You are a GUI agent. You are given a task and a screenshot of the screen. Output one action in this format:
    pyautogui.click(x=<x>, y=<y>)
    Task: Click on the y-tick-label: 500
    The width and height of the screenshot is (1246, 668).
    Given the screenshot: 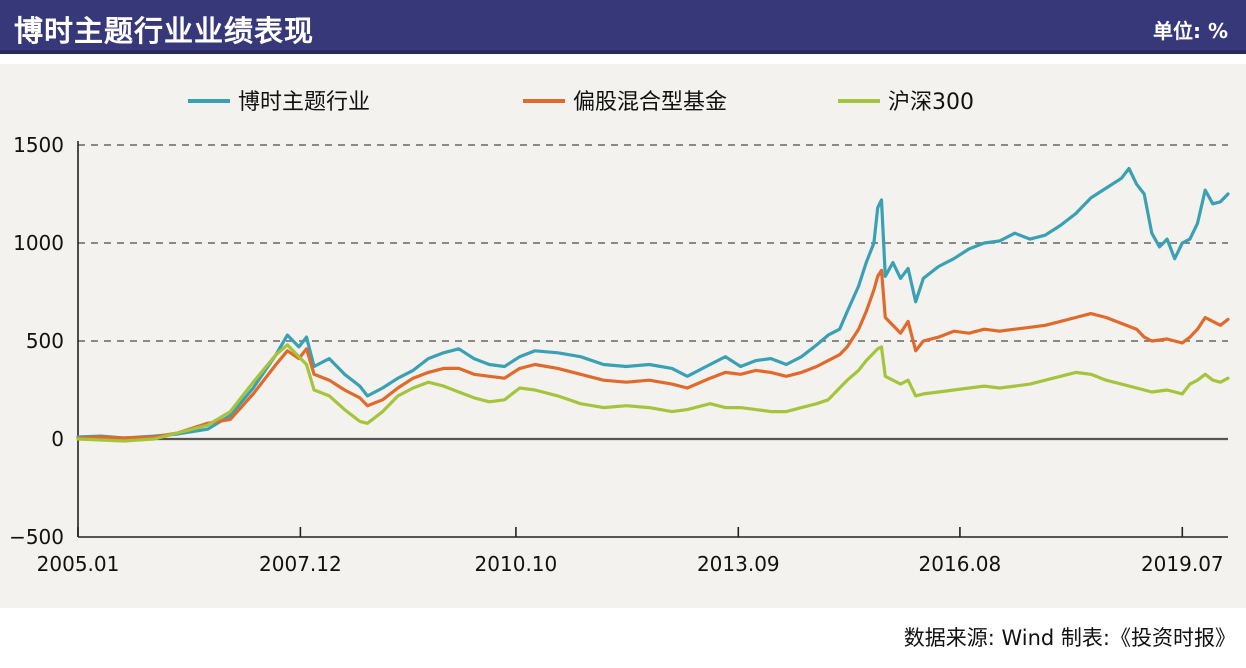 What is the action you would take?
    pyautogui.click(x=45, y=341)
    